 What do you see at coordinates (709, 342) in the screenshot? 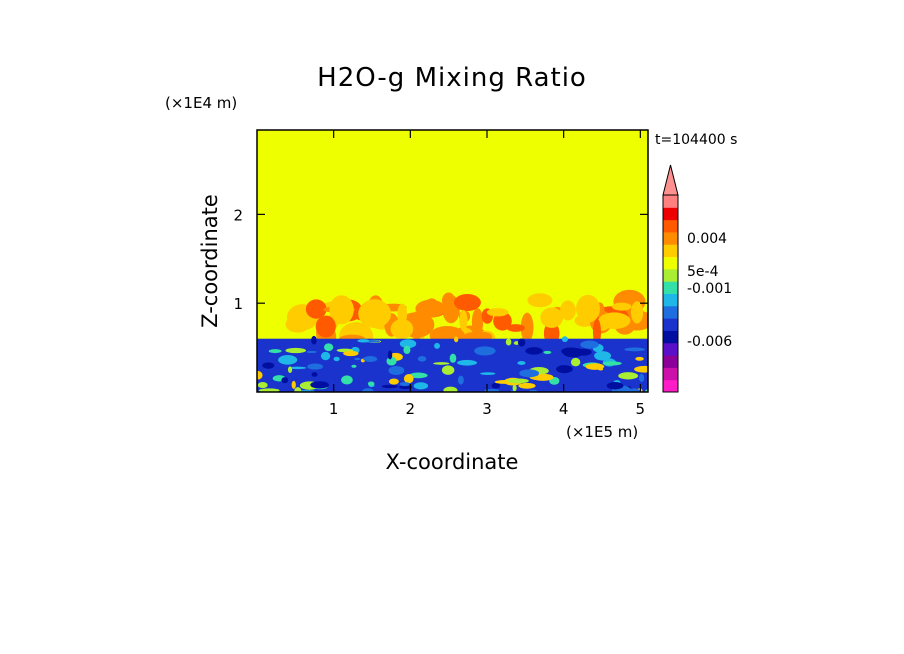
I see `colorbar-label: -0.006` at bounding box center [709, 342].